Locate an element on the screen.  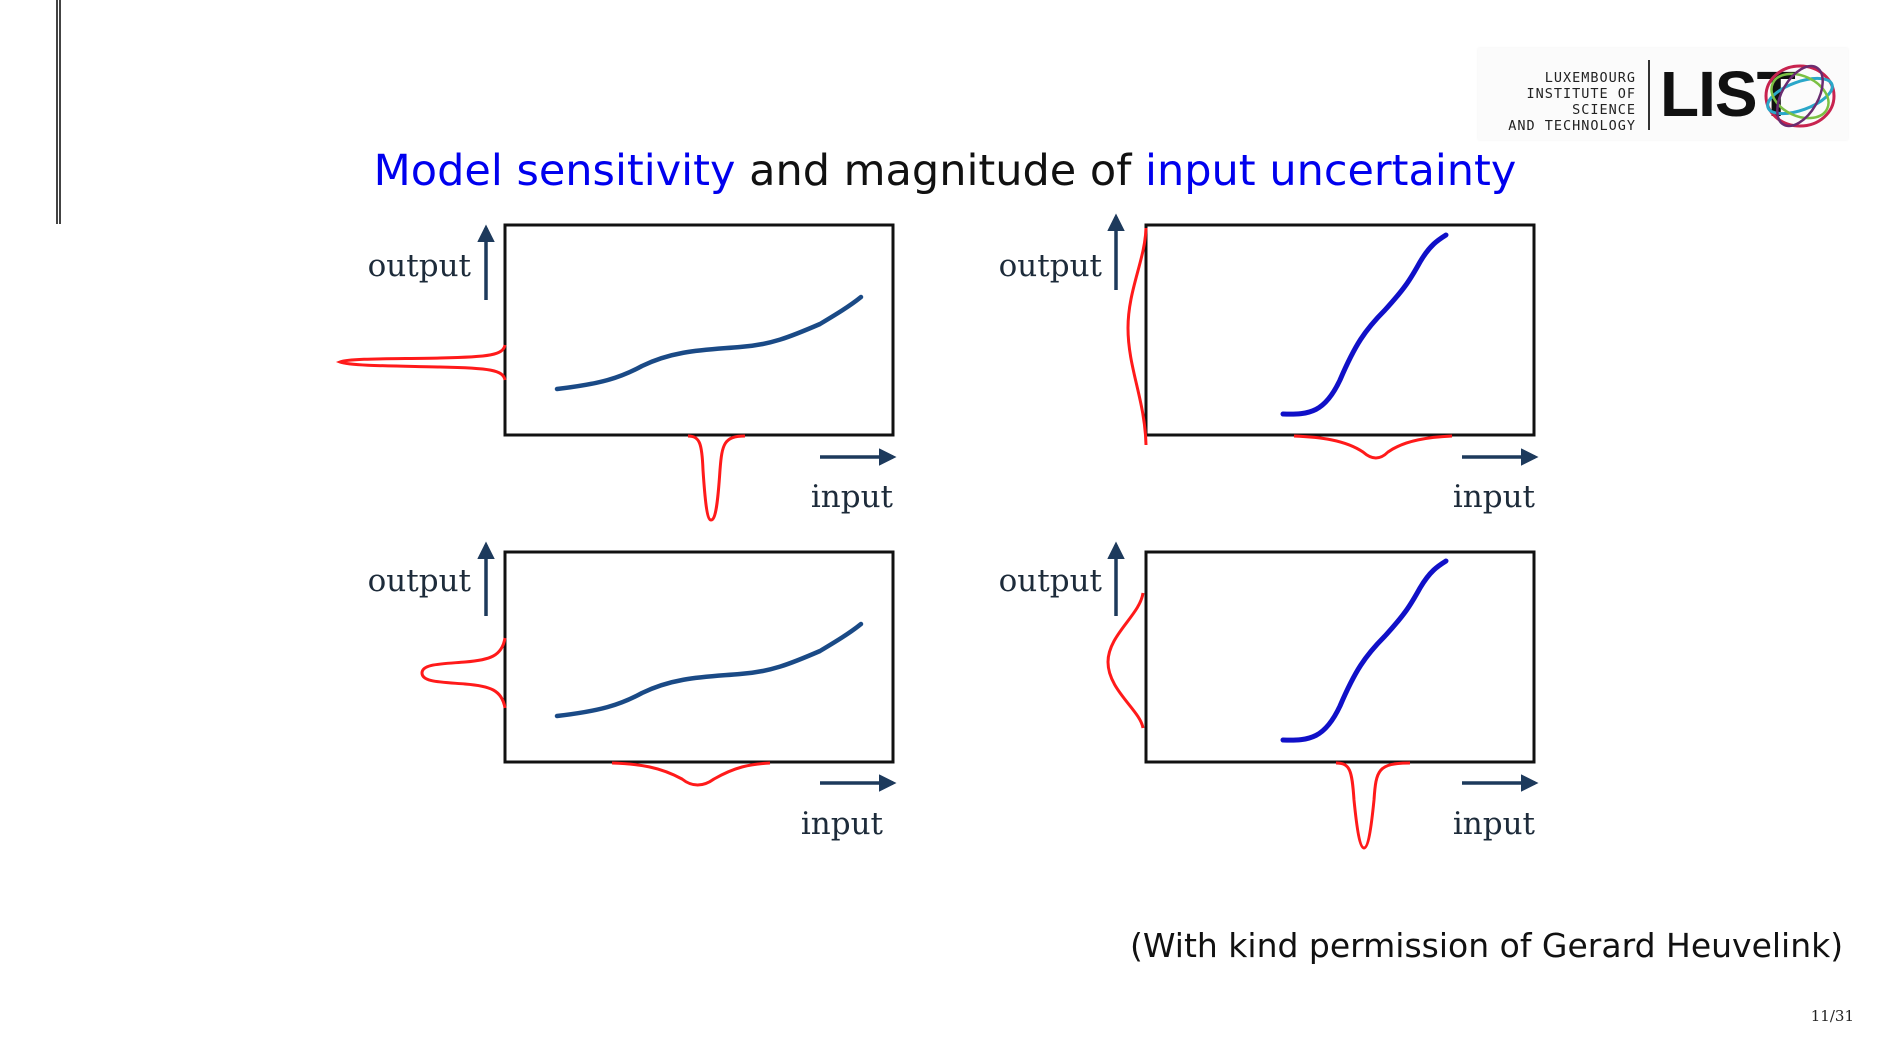
title-model-sensitivity: Model sensitivity is located at coordinates (554, 171).